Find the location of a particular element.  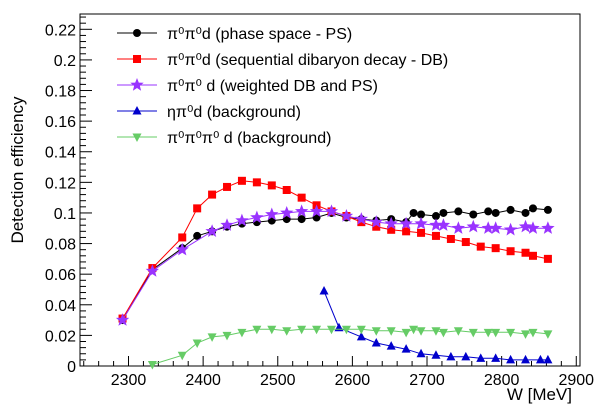

legend-item: π⁰π⁰d (phase space - PS) is located at coordinates (234, 34).